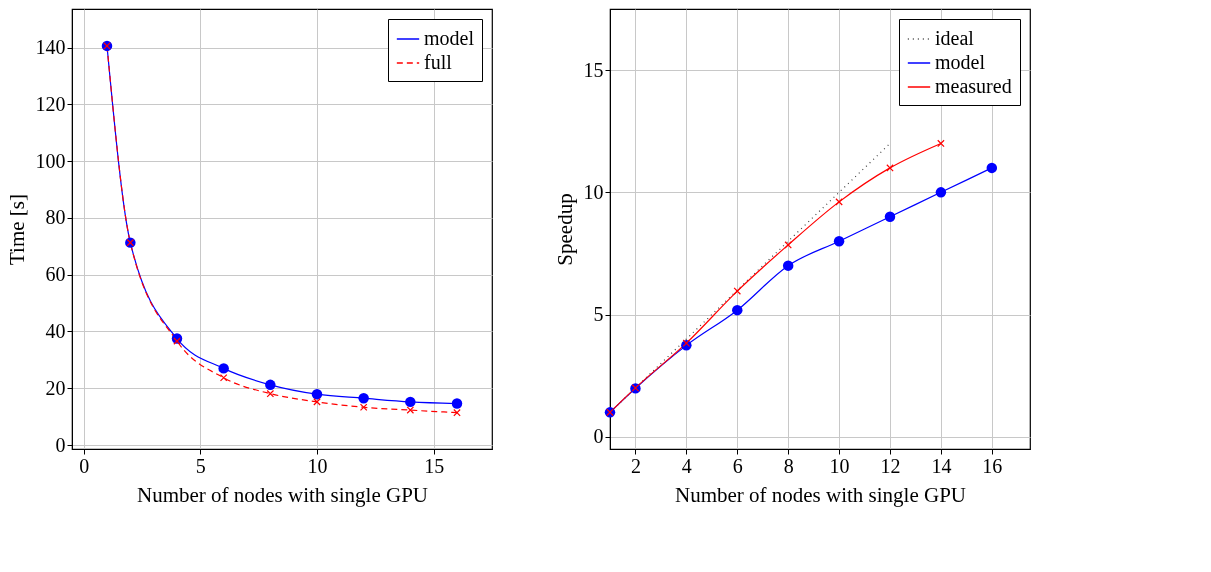  Describe the element at coordinates (955, 38) in the screenshot. I see `legend-label: ideal` at that location.